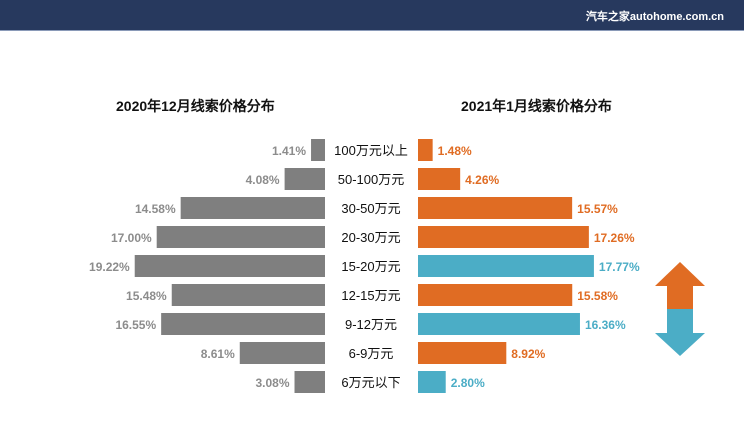 This screenshot has width=744, height=434. I want to click on left-value-label: 19.22%, so click(109, 267).